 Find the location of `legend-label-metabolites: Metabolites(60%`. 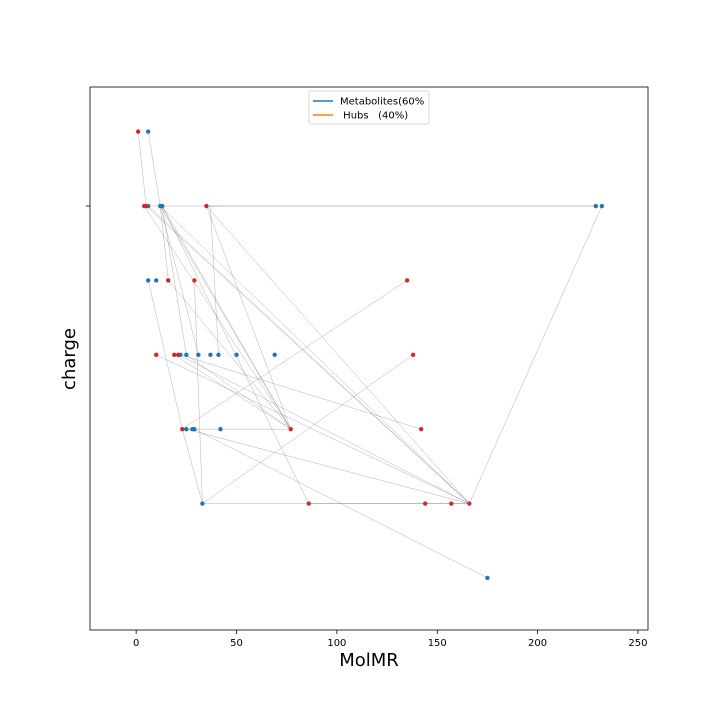

legend-label-metabolites: Metabolites(60% is located at coordinates (382, 102).